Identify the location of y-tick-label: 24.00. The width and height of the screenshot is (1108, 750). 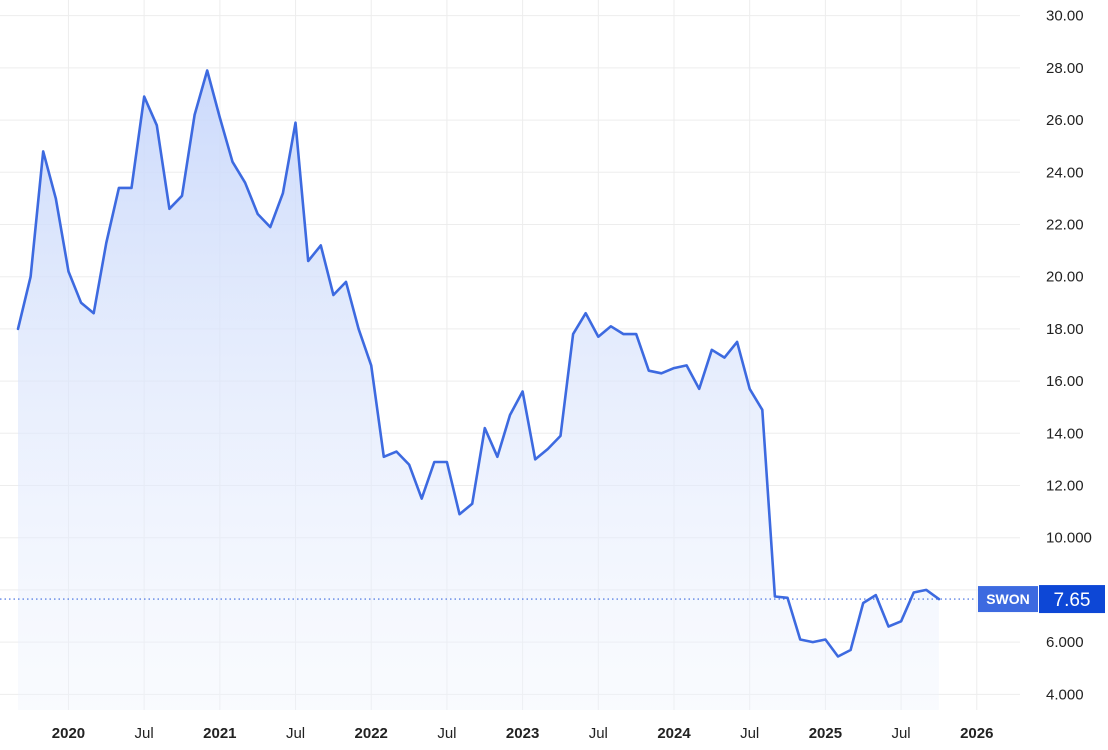
(1065, 172).